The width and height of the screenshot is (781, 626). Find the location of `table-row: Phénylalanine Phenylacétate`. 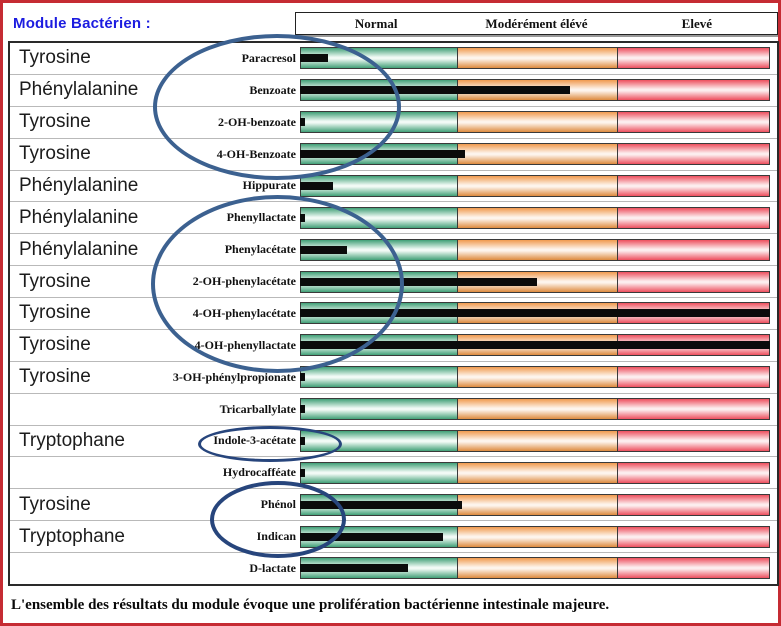

table-row: Phénylalanine Phenylacétate is located at coordinates (393, 249).